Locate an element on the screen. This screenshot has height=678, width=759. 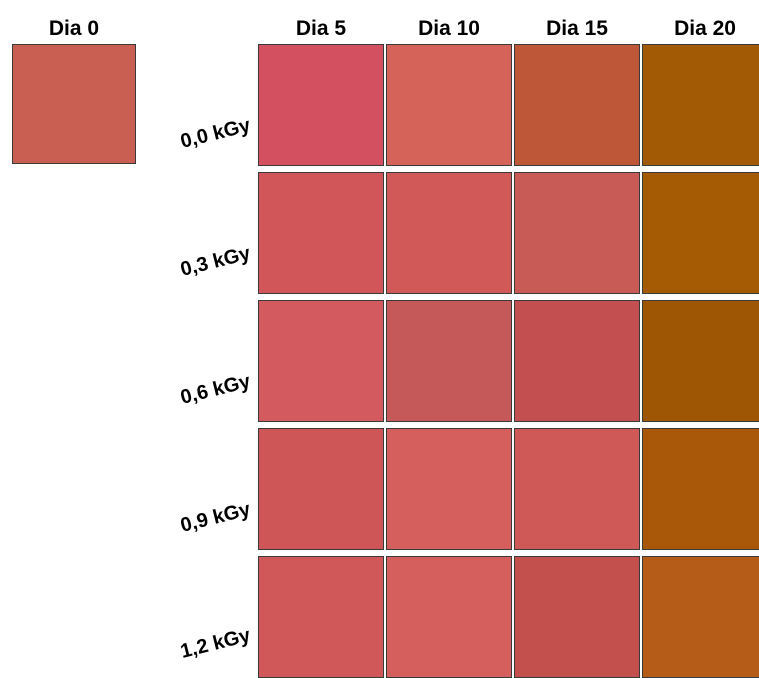
row-label-dose-0-0: 0,0 kGy is located at coordinates (215, 133).